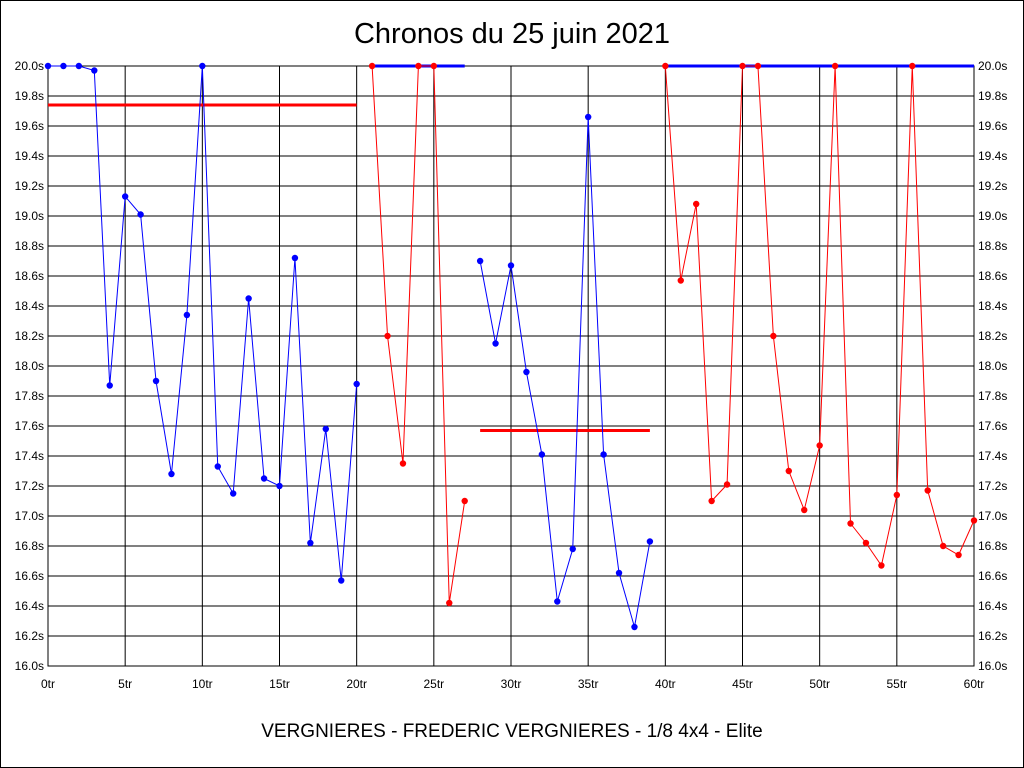 Image resolution: width=1024 pixels, height=768 pixels. What do you see at coordinates (992, 486) in the screenshot?
I see `y-tick-label-right: 17.2s` at bounding box center [992, 486].